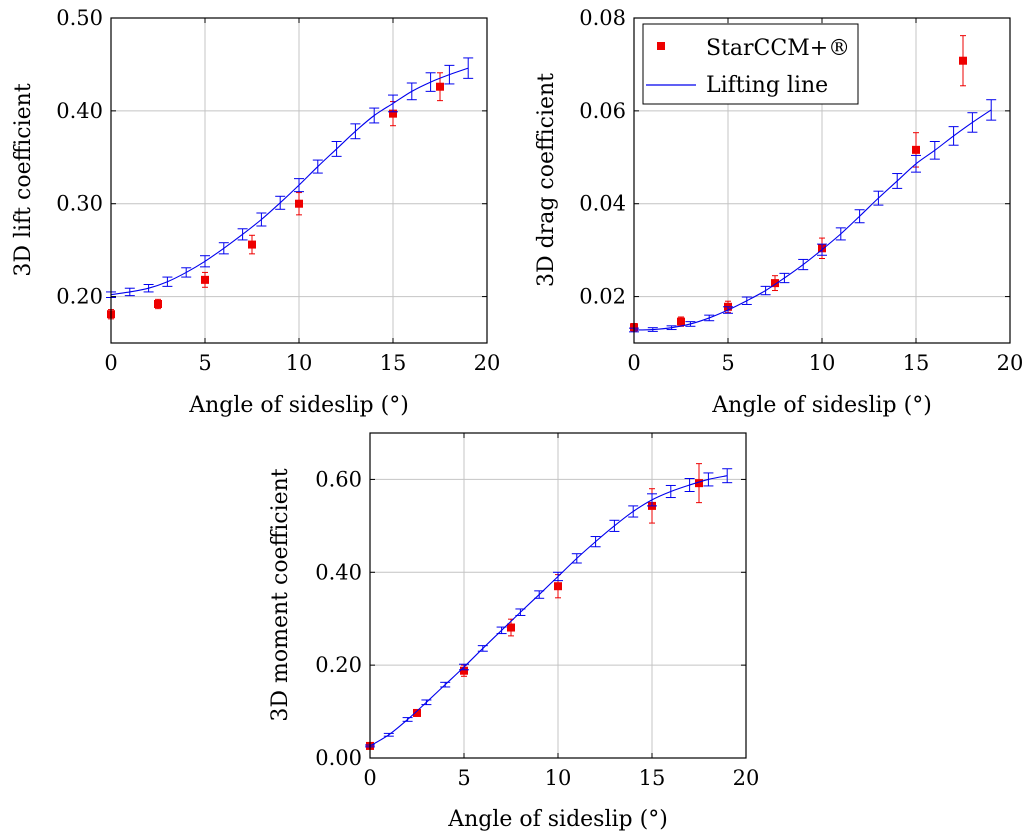 The image size is (1025, 836). What do you see at coordinates (546, 180) in the screenshot?
I see `drag-y-axis-label: 3D drag coefficient` at bounding box center [546, 180].